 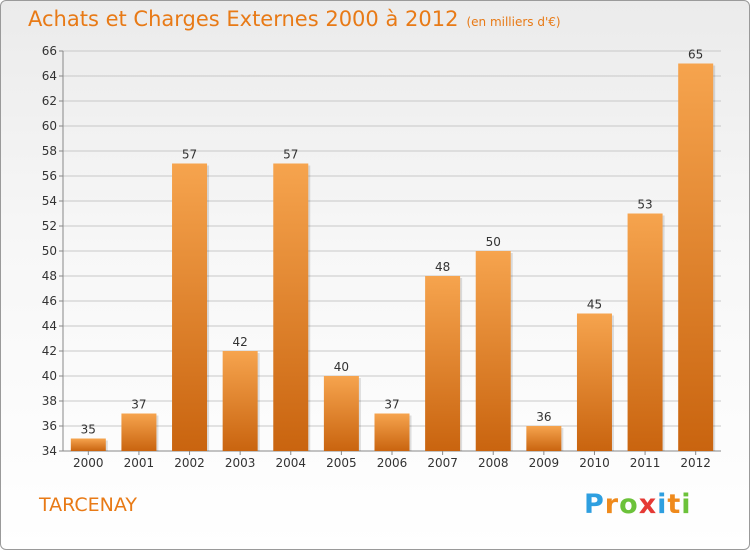 I want to click on x-tick-label: 2008, so click(x=493, y=463).